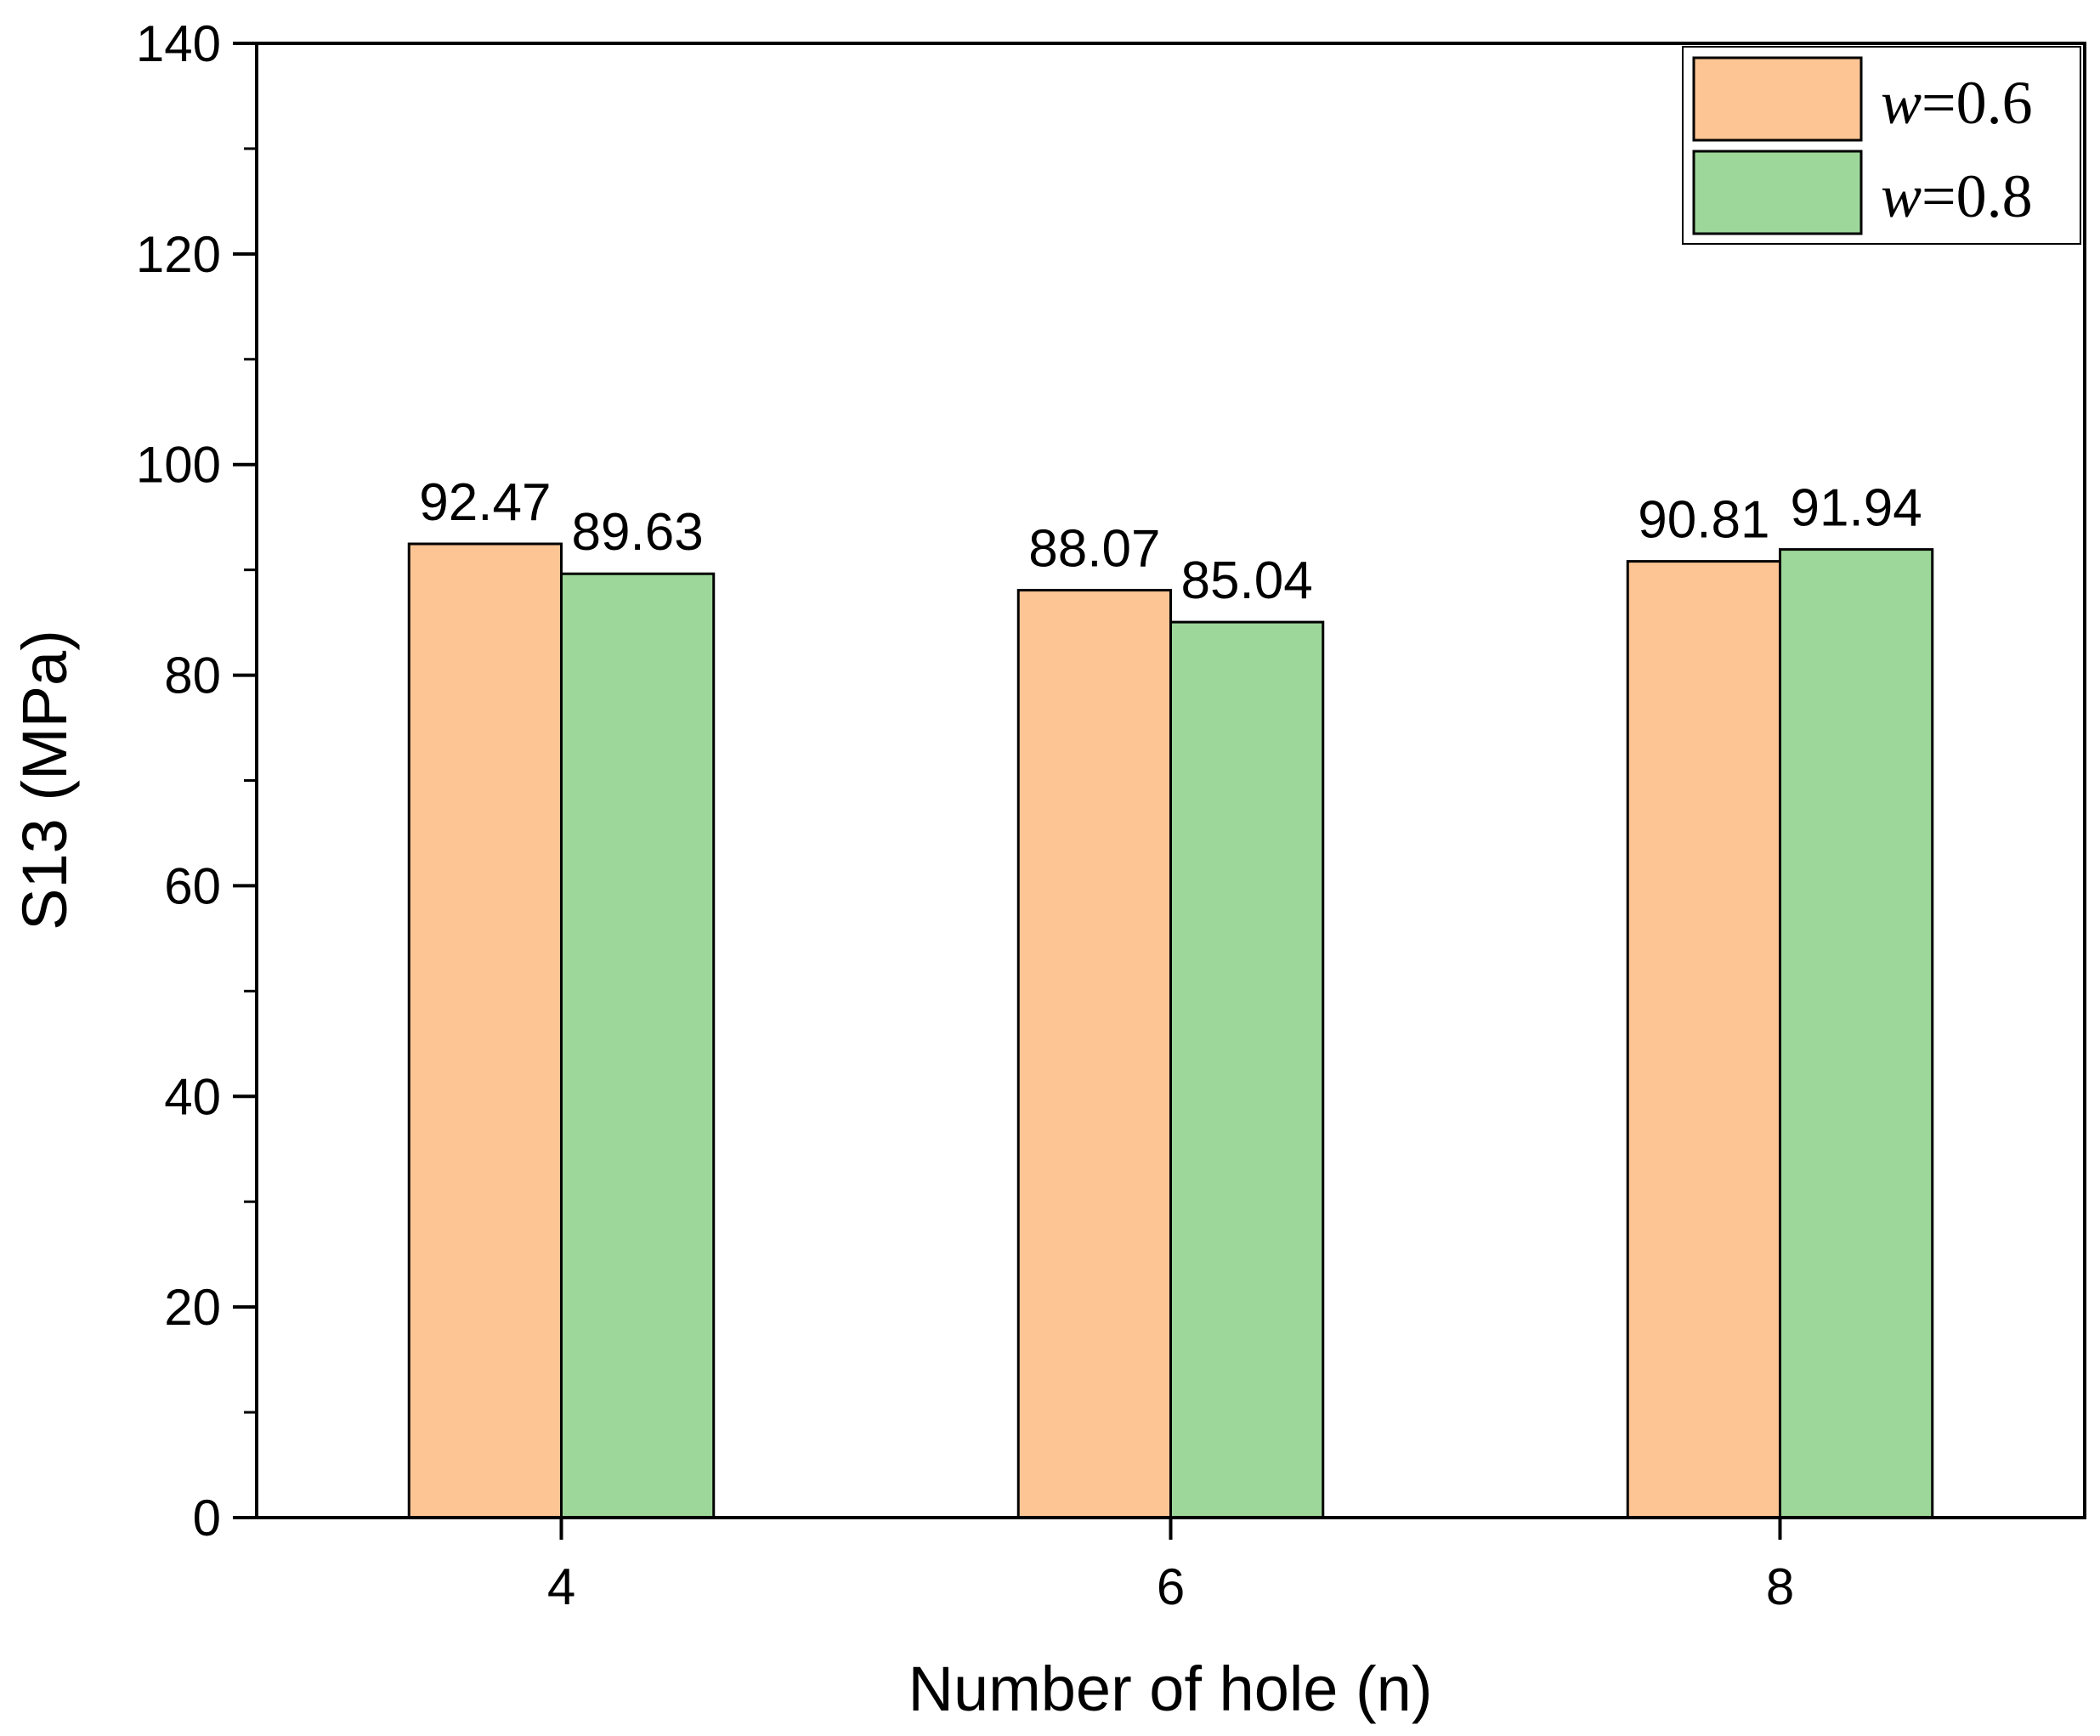 The height and width of the screenshot is (1736, 2100). I want to click on data-label: 91.94, so click(1857, 509).